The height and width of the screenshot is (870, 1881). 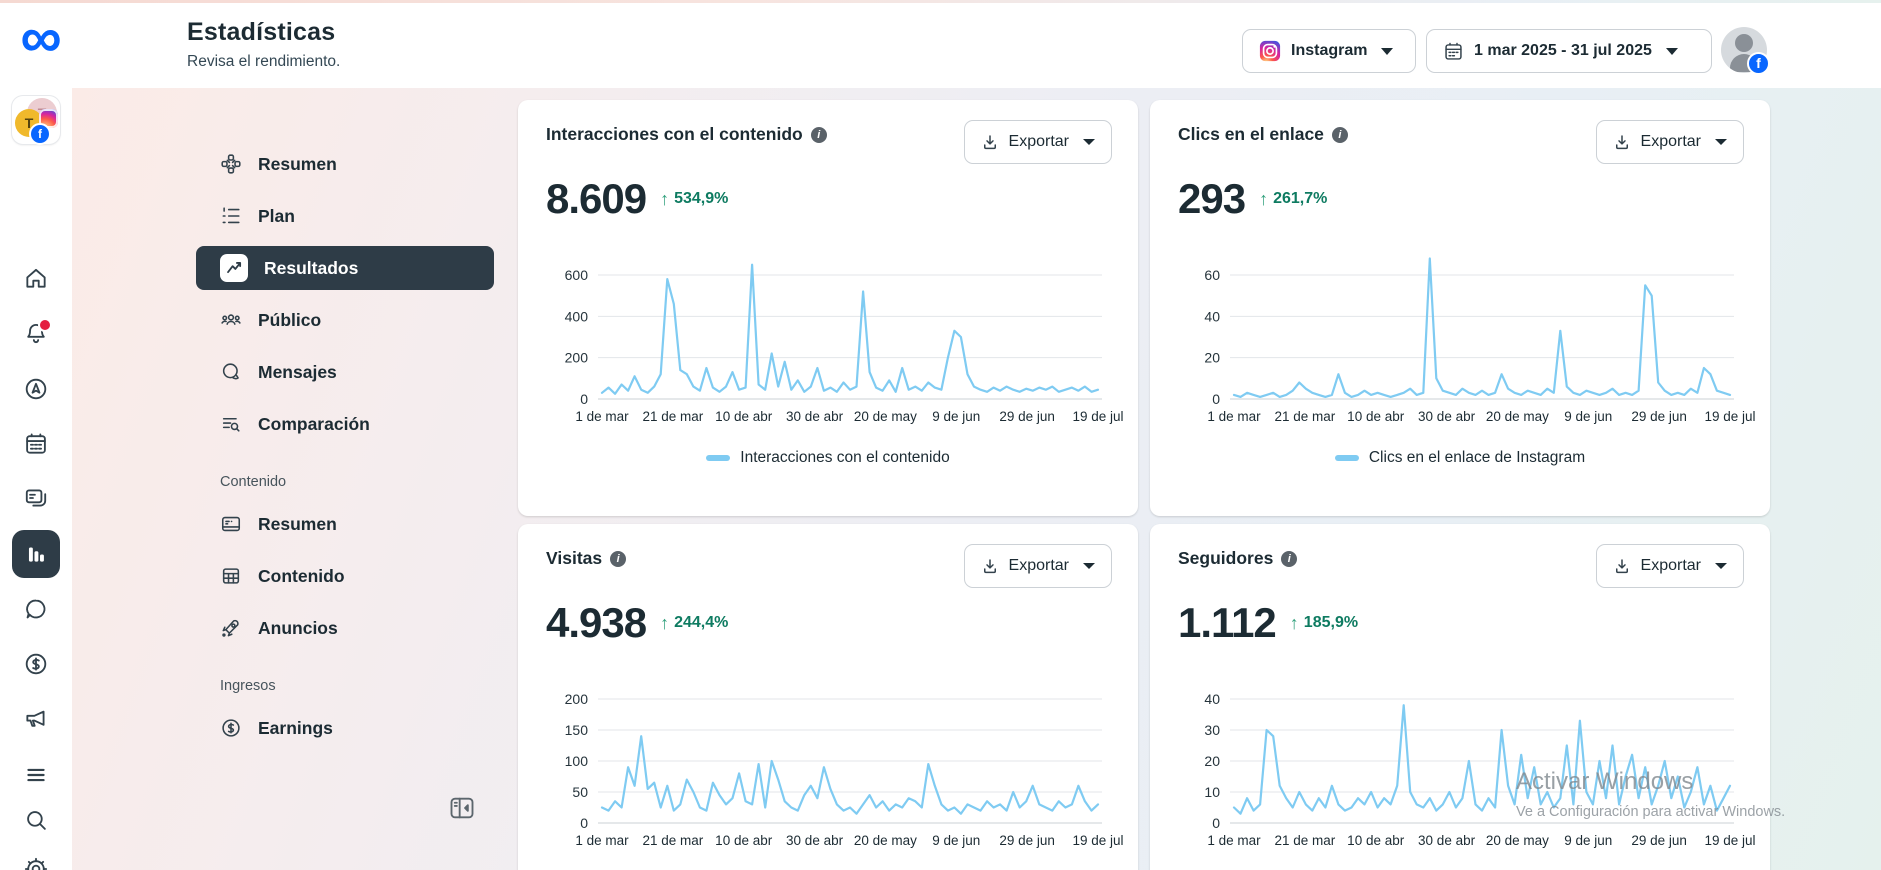 What do you see at coordinates (462, 810) in the screenshot?
I see `collapse-sidebar-button` at bounding box center [462, 810].